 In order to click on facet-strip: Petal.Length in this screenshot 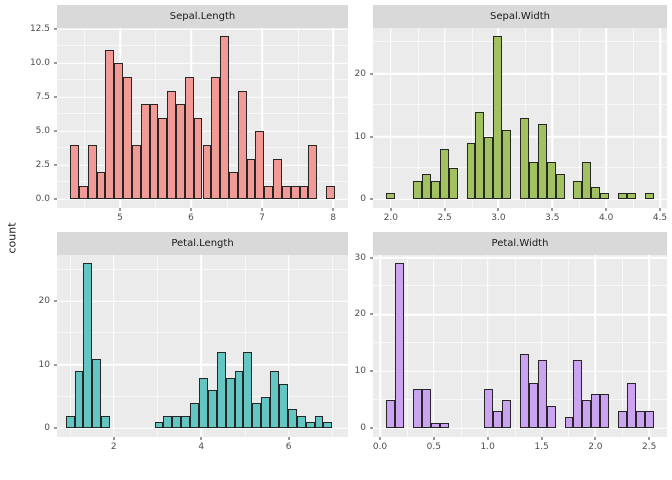, I will do `click(202, 243)`.